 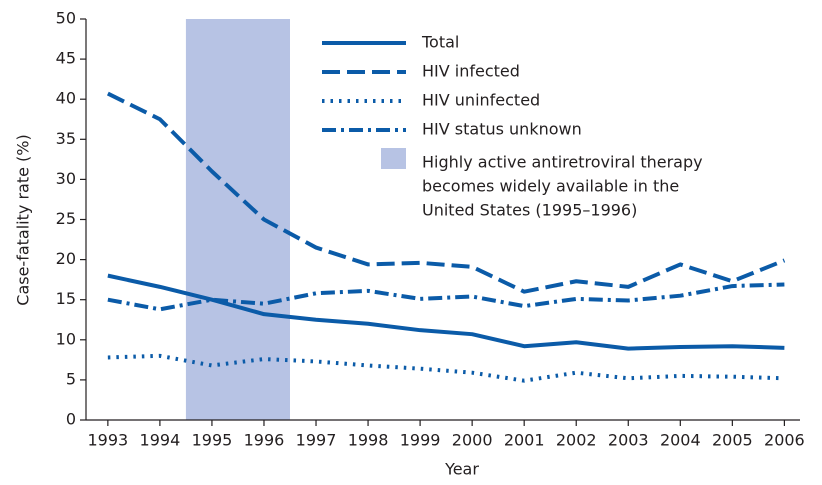 I want to click on y-tick-label: 25, so click(x=66, y=218).